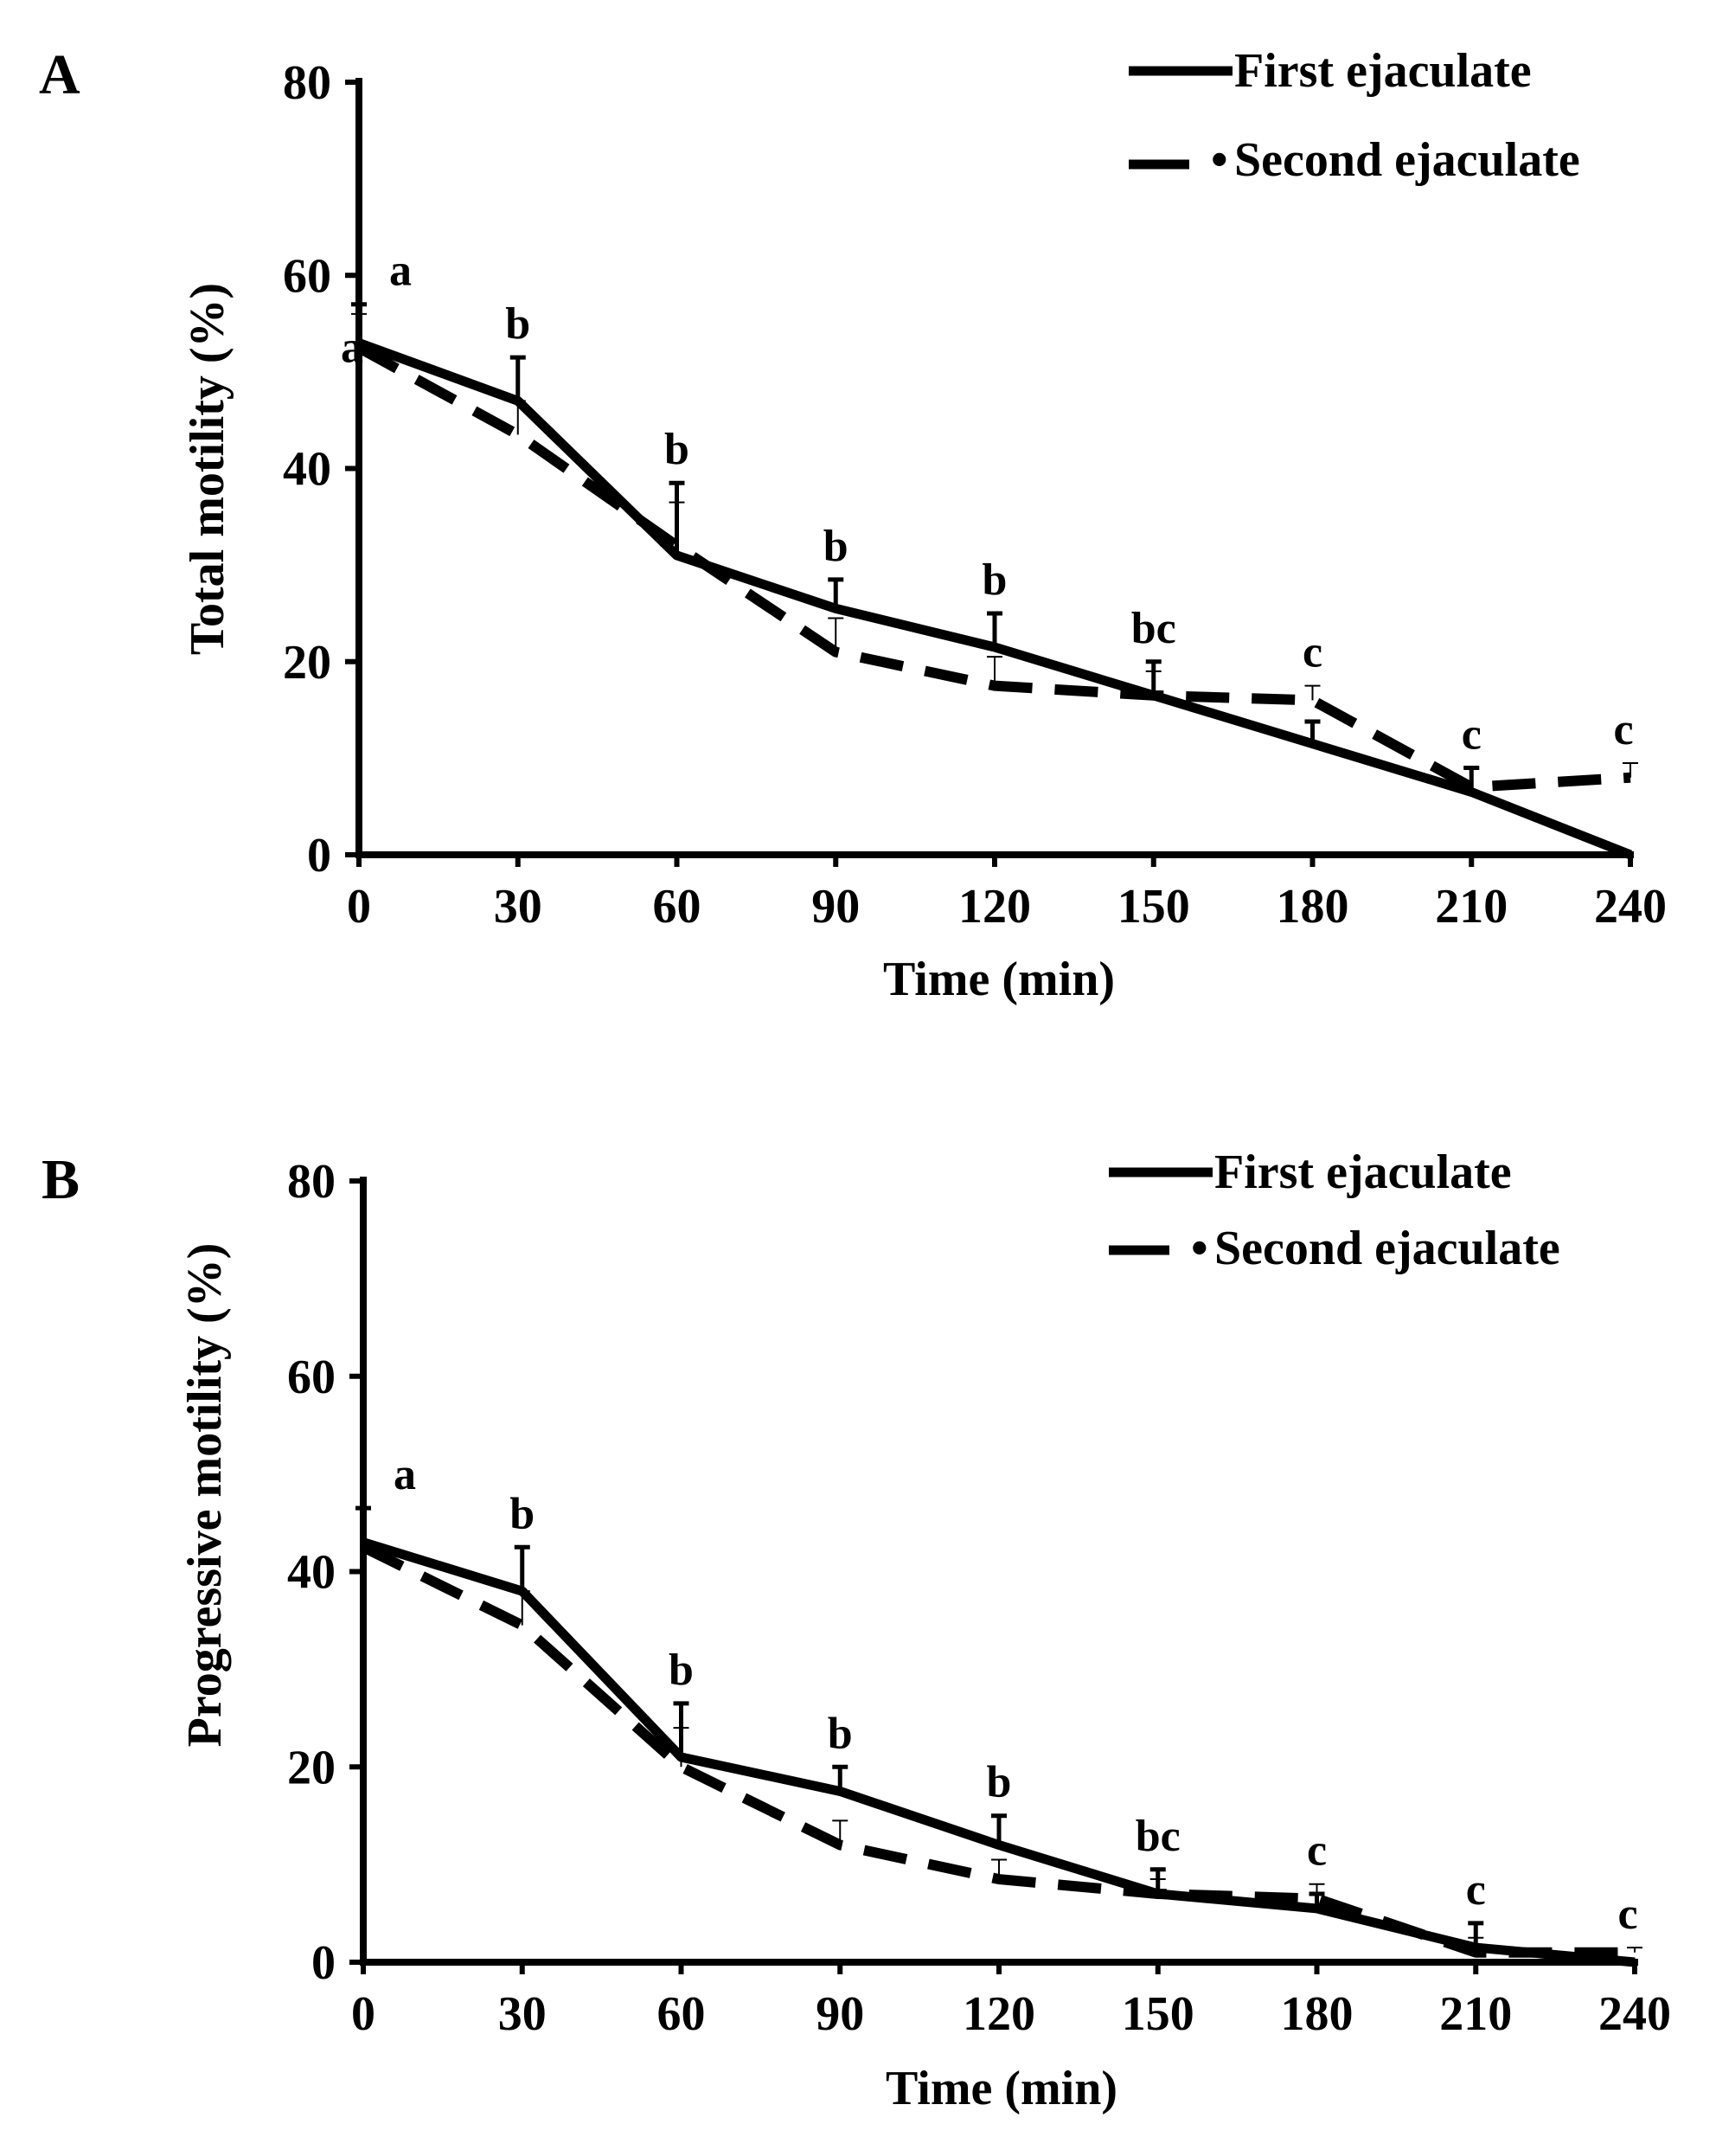  I want to click on panel-label: B, so click(61, 1180).